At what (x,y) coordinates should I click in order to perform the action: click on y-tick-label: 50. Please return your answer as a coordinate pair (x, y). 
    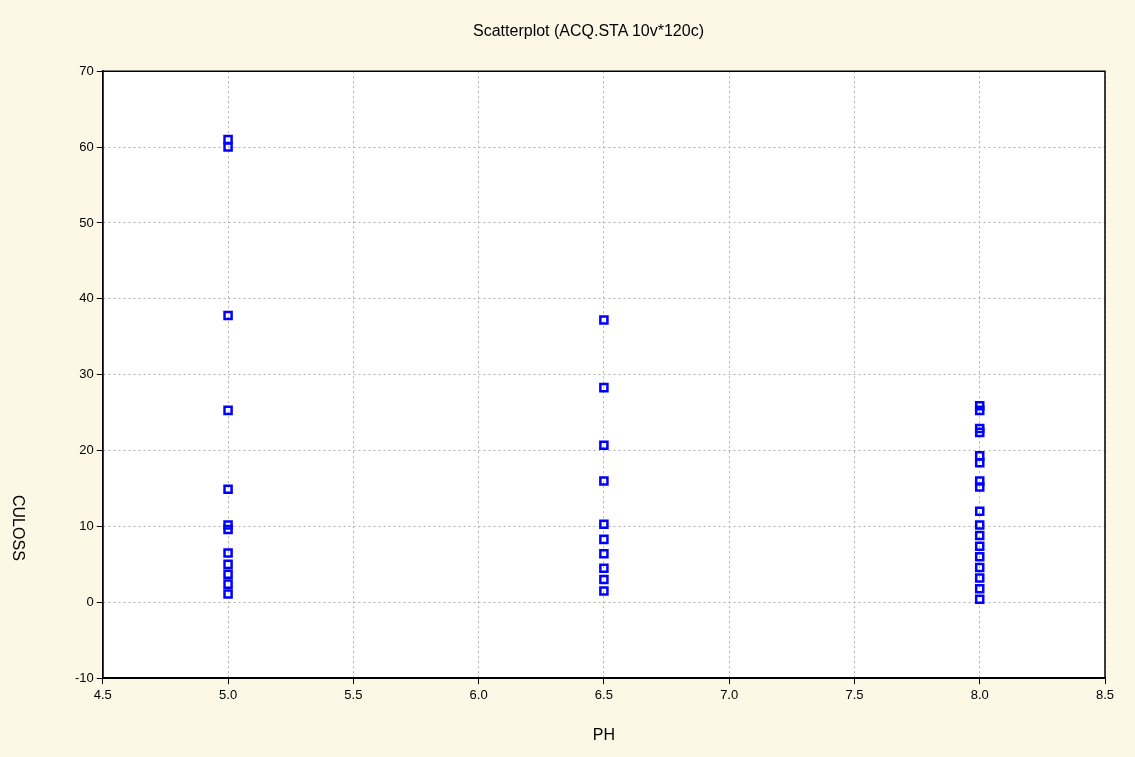
    Looking at the image, I should click on (86, 222).